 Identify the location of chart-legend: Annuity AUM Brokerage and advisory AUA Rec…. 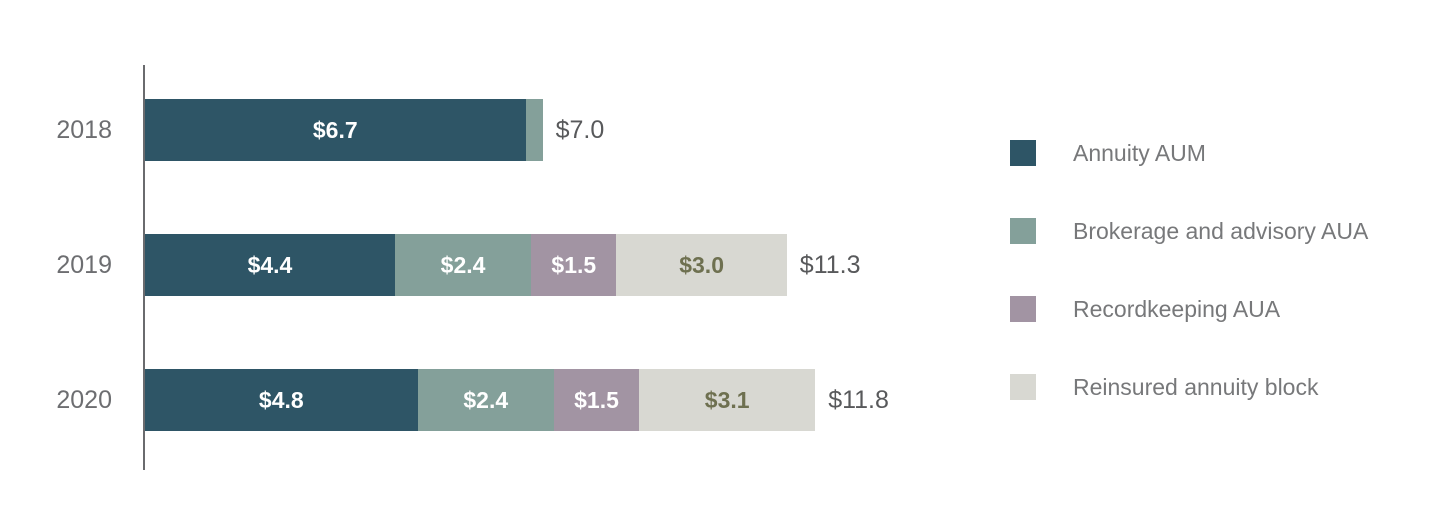
(1189, 296).